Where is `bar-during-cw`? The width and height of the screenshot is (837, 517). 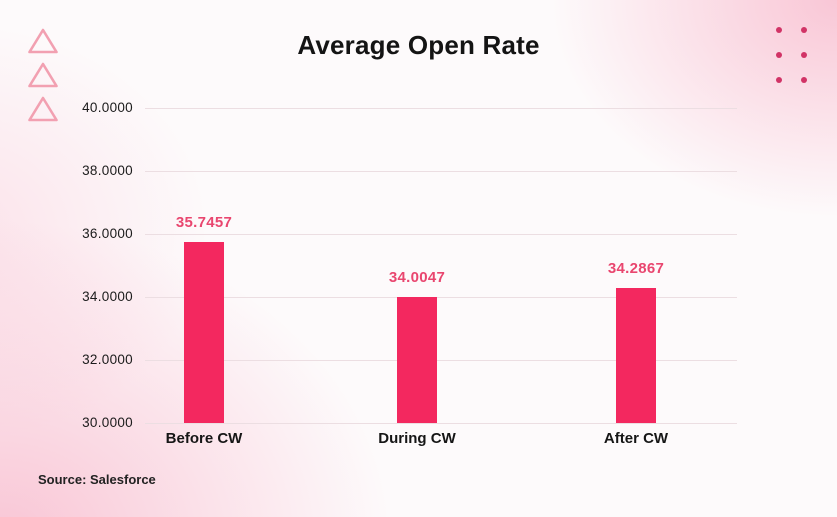 bar-during-cw is located at coordinates (417, 359).